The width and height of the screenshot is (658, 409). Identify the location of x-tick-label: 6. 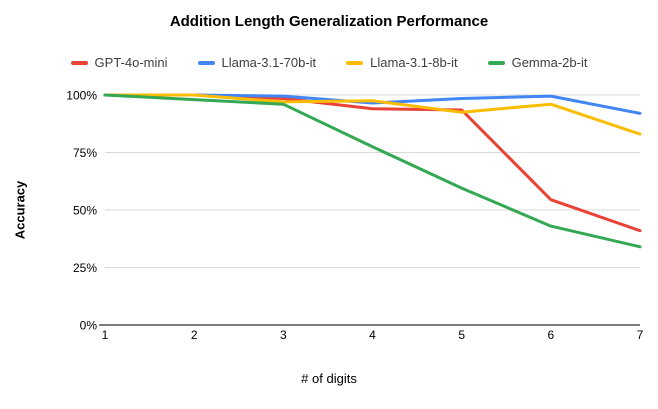
(550, 335).